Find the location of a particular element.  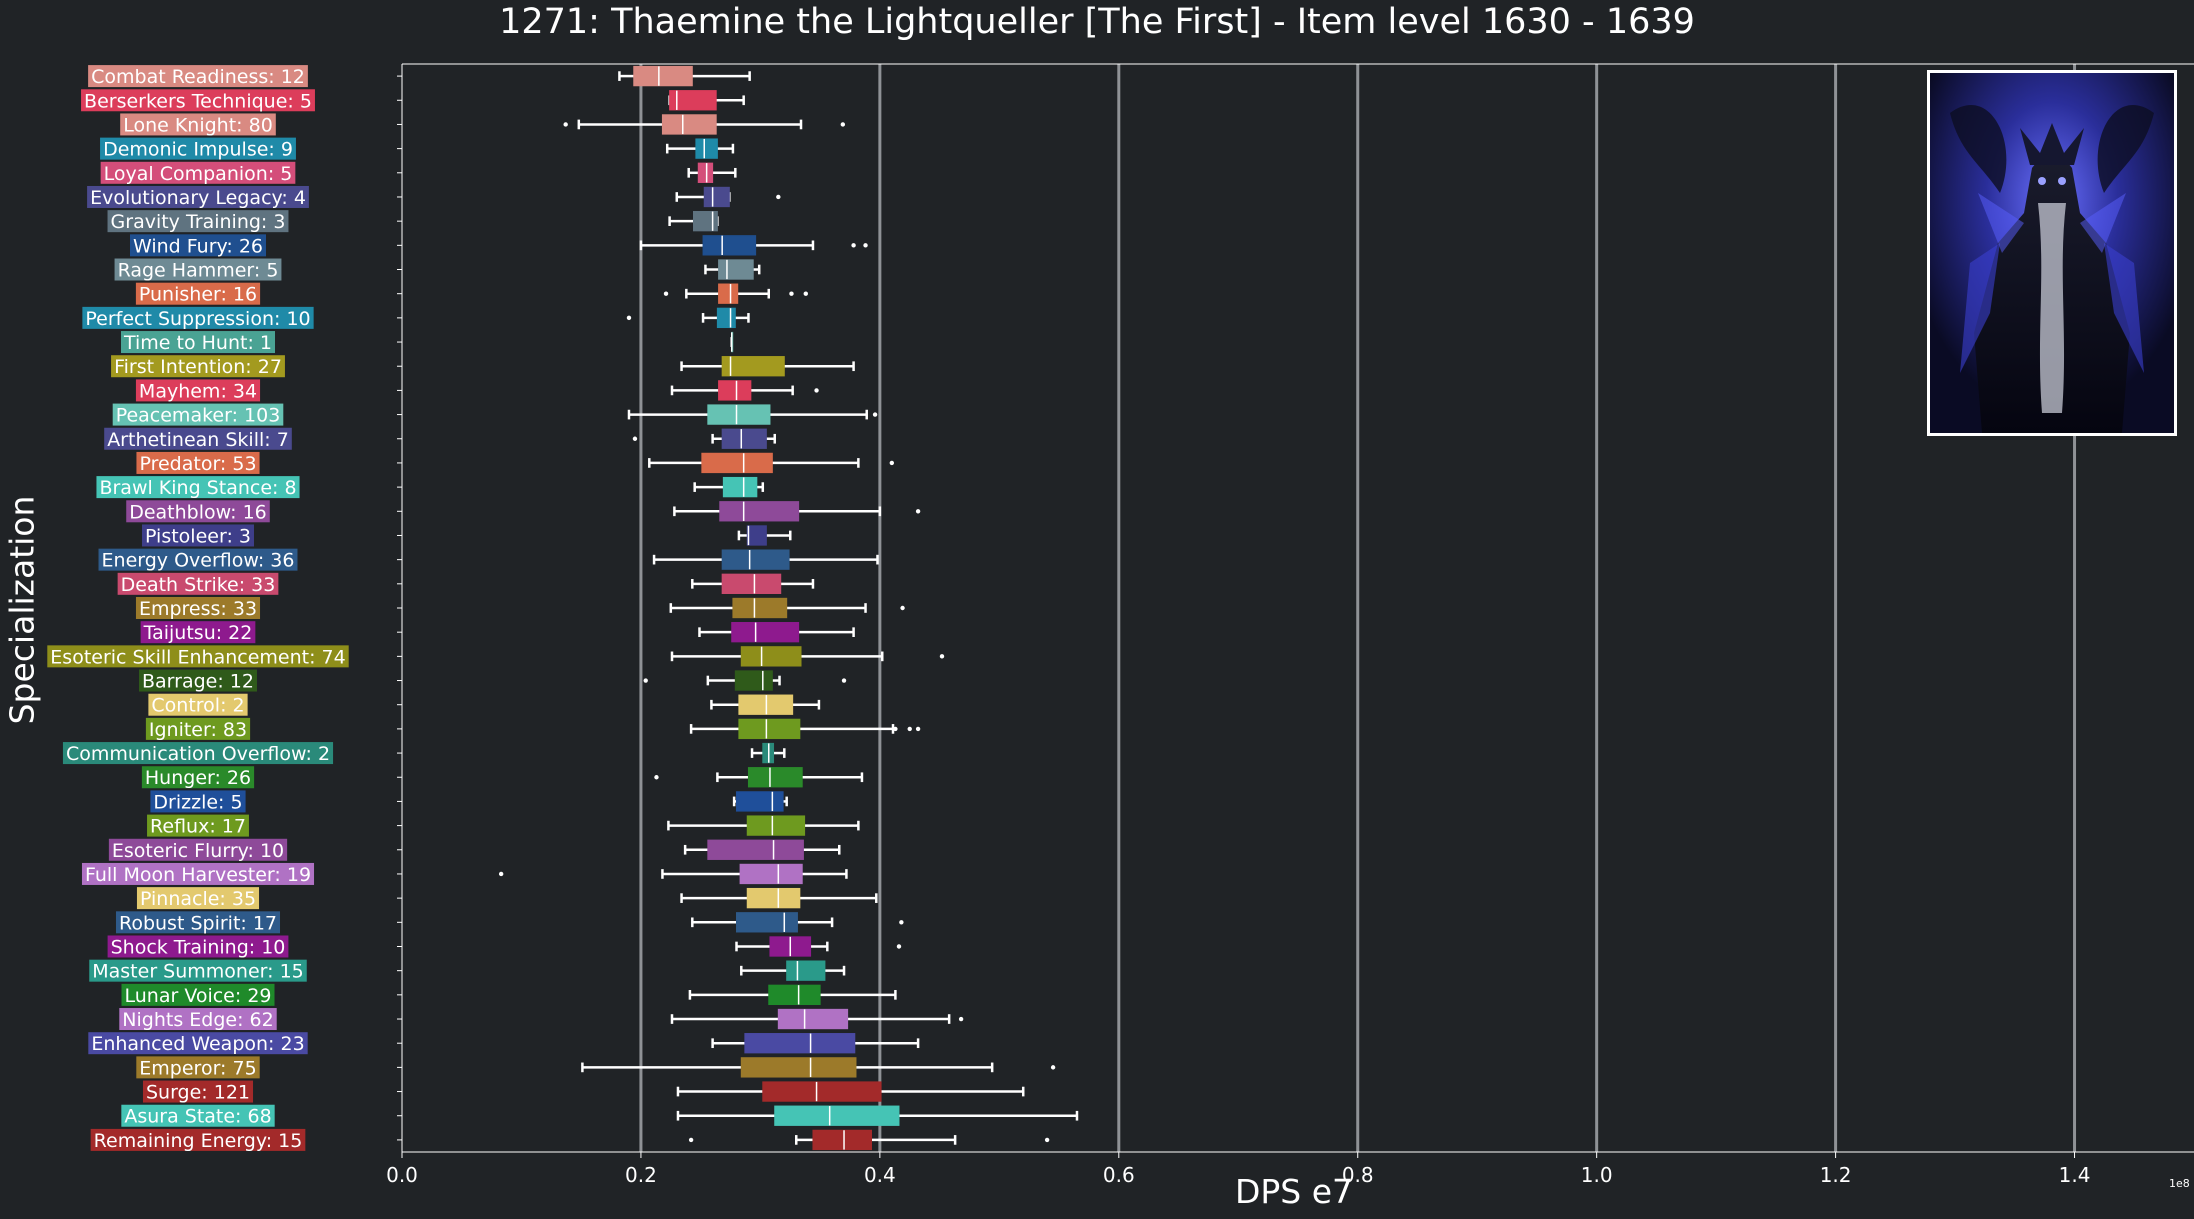

x-tick-label: 0.4 is located at coordinates (880, 1175).